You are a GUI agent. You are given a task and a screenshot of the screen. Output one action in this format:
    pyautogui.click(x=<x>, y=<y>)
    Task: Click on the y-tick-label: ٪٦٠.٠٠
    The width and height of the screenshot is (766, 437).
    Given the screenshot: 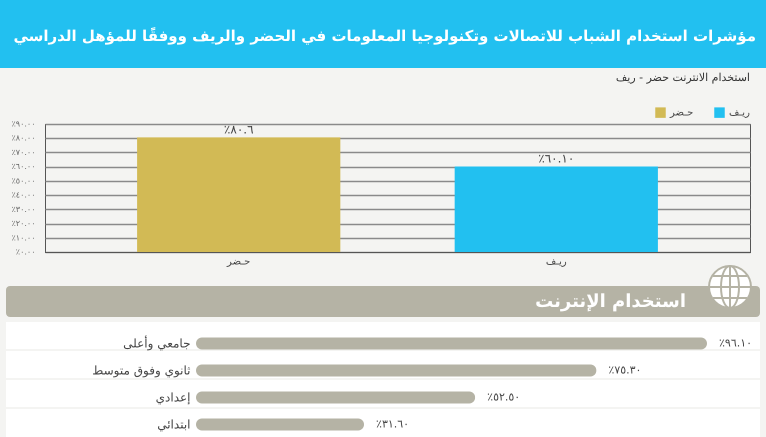 What is the action you would take?
    pyautogui.click(x=23, y=167)
    